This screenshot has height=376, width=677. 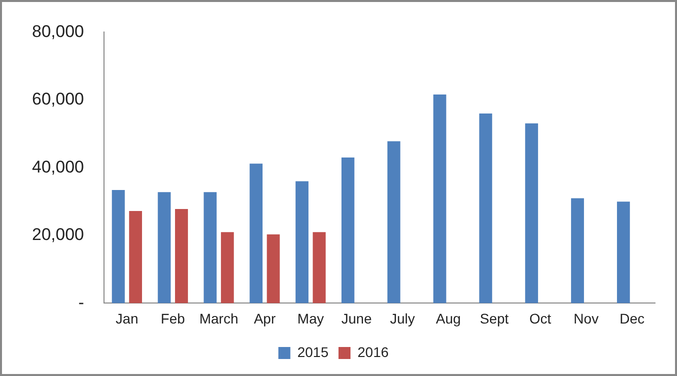 What do you see at coordinates (356, 318) in the screenshot?
I see `x-tick-label: June` at bounding box center [356, 318].